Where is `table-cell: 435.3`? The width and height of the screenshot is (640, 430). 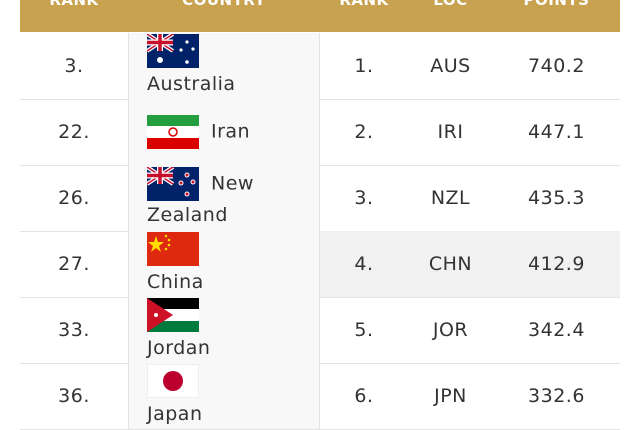
table-cell: 435.3 is located at coordinates (556, 198).